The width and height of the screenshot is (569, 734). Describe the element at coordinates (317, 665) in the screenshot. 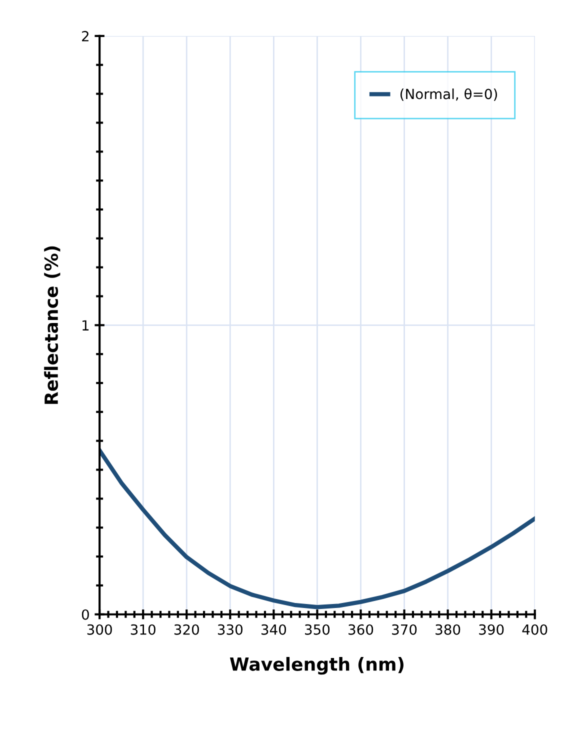

I see `x-axis-title: Wavelength (nm)` at that location.